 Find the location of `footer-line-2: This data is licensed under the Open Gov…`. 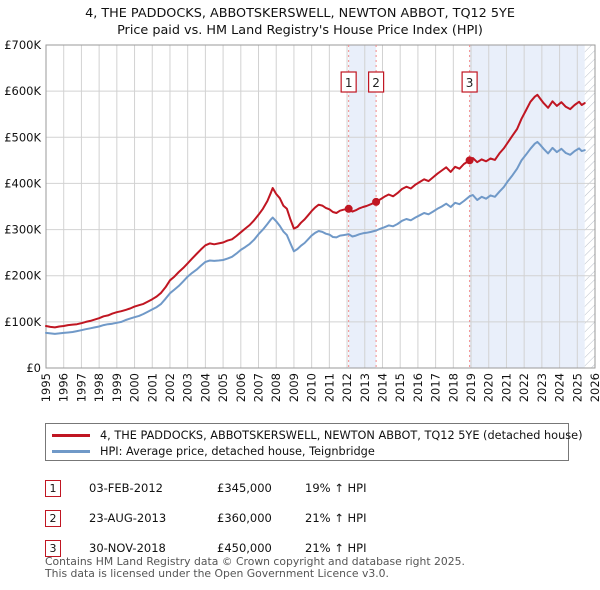

footer-line-2: This data is licensed under the Open Gov… is located at coordinates (217, 573).